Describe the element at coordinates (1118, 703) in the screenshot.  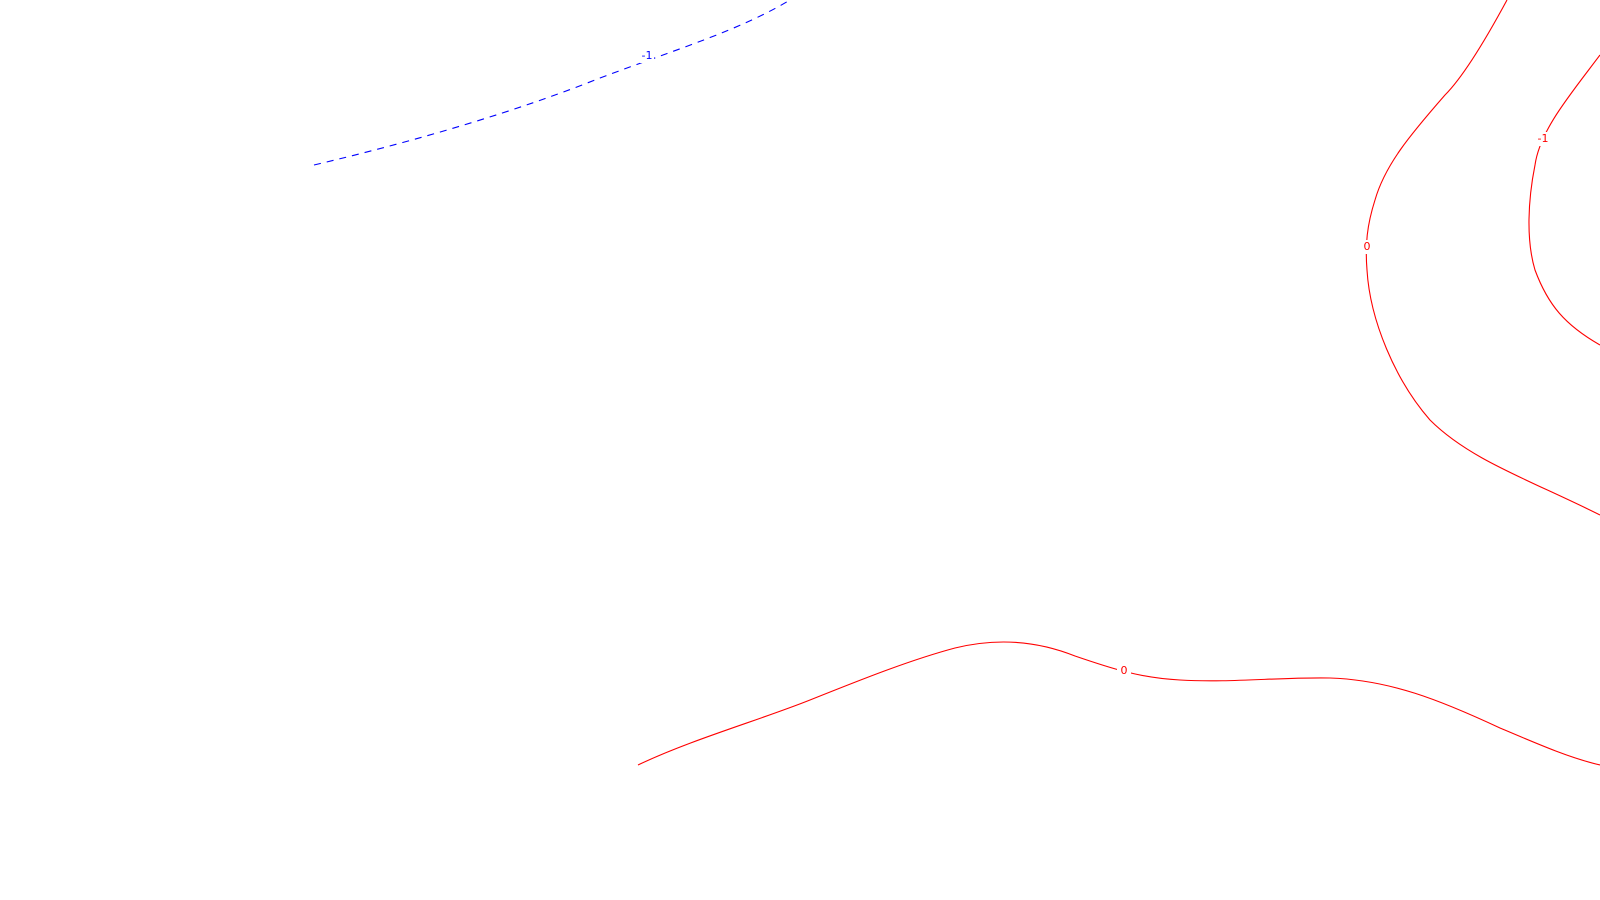
I see `contour-line-red-0-bottom` at that location.